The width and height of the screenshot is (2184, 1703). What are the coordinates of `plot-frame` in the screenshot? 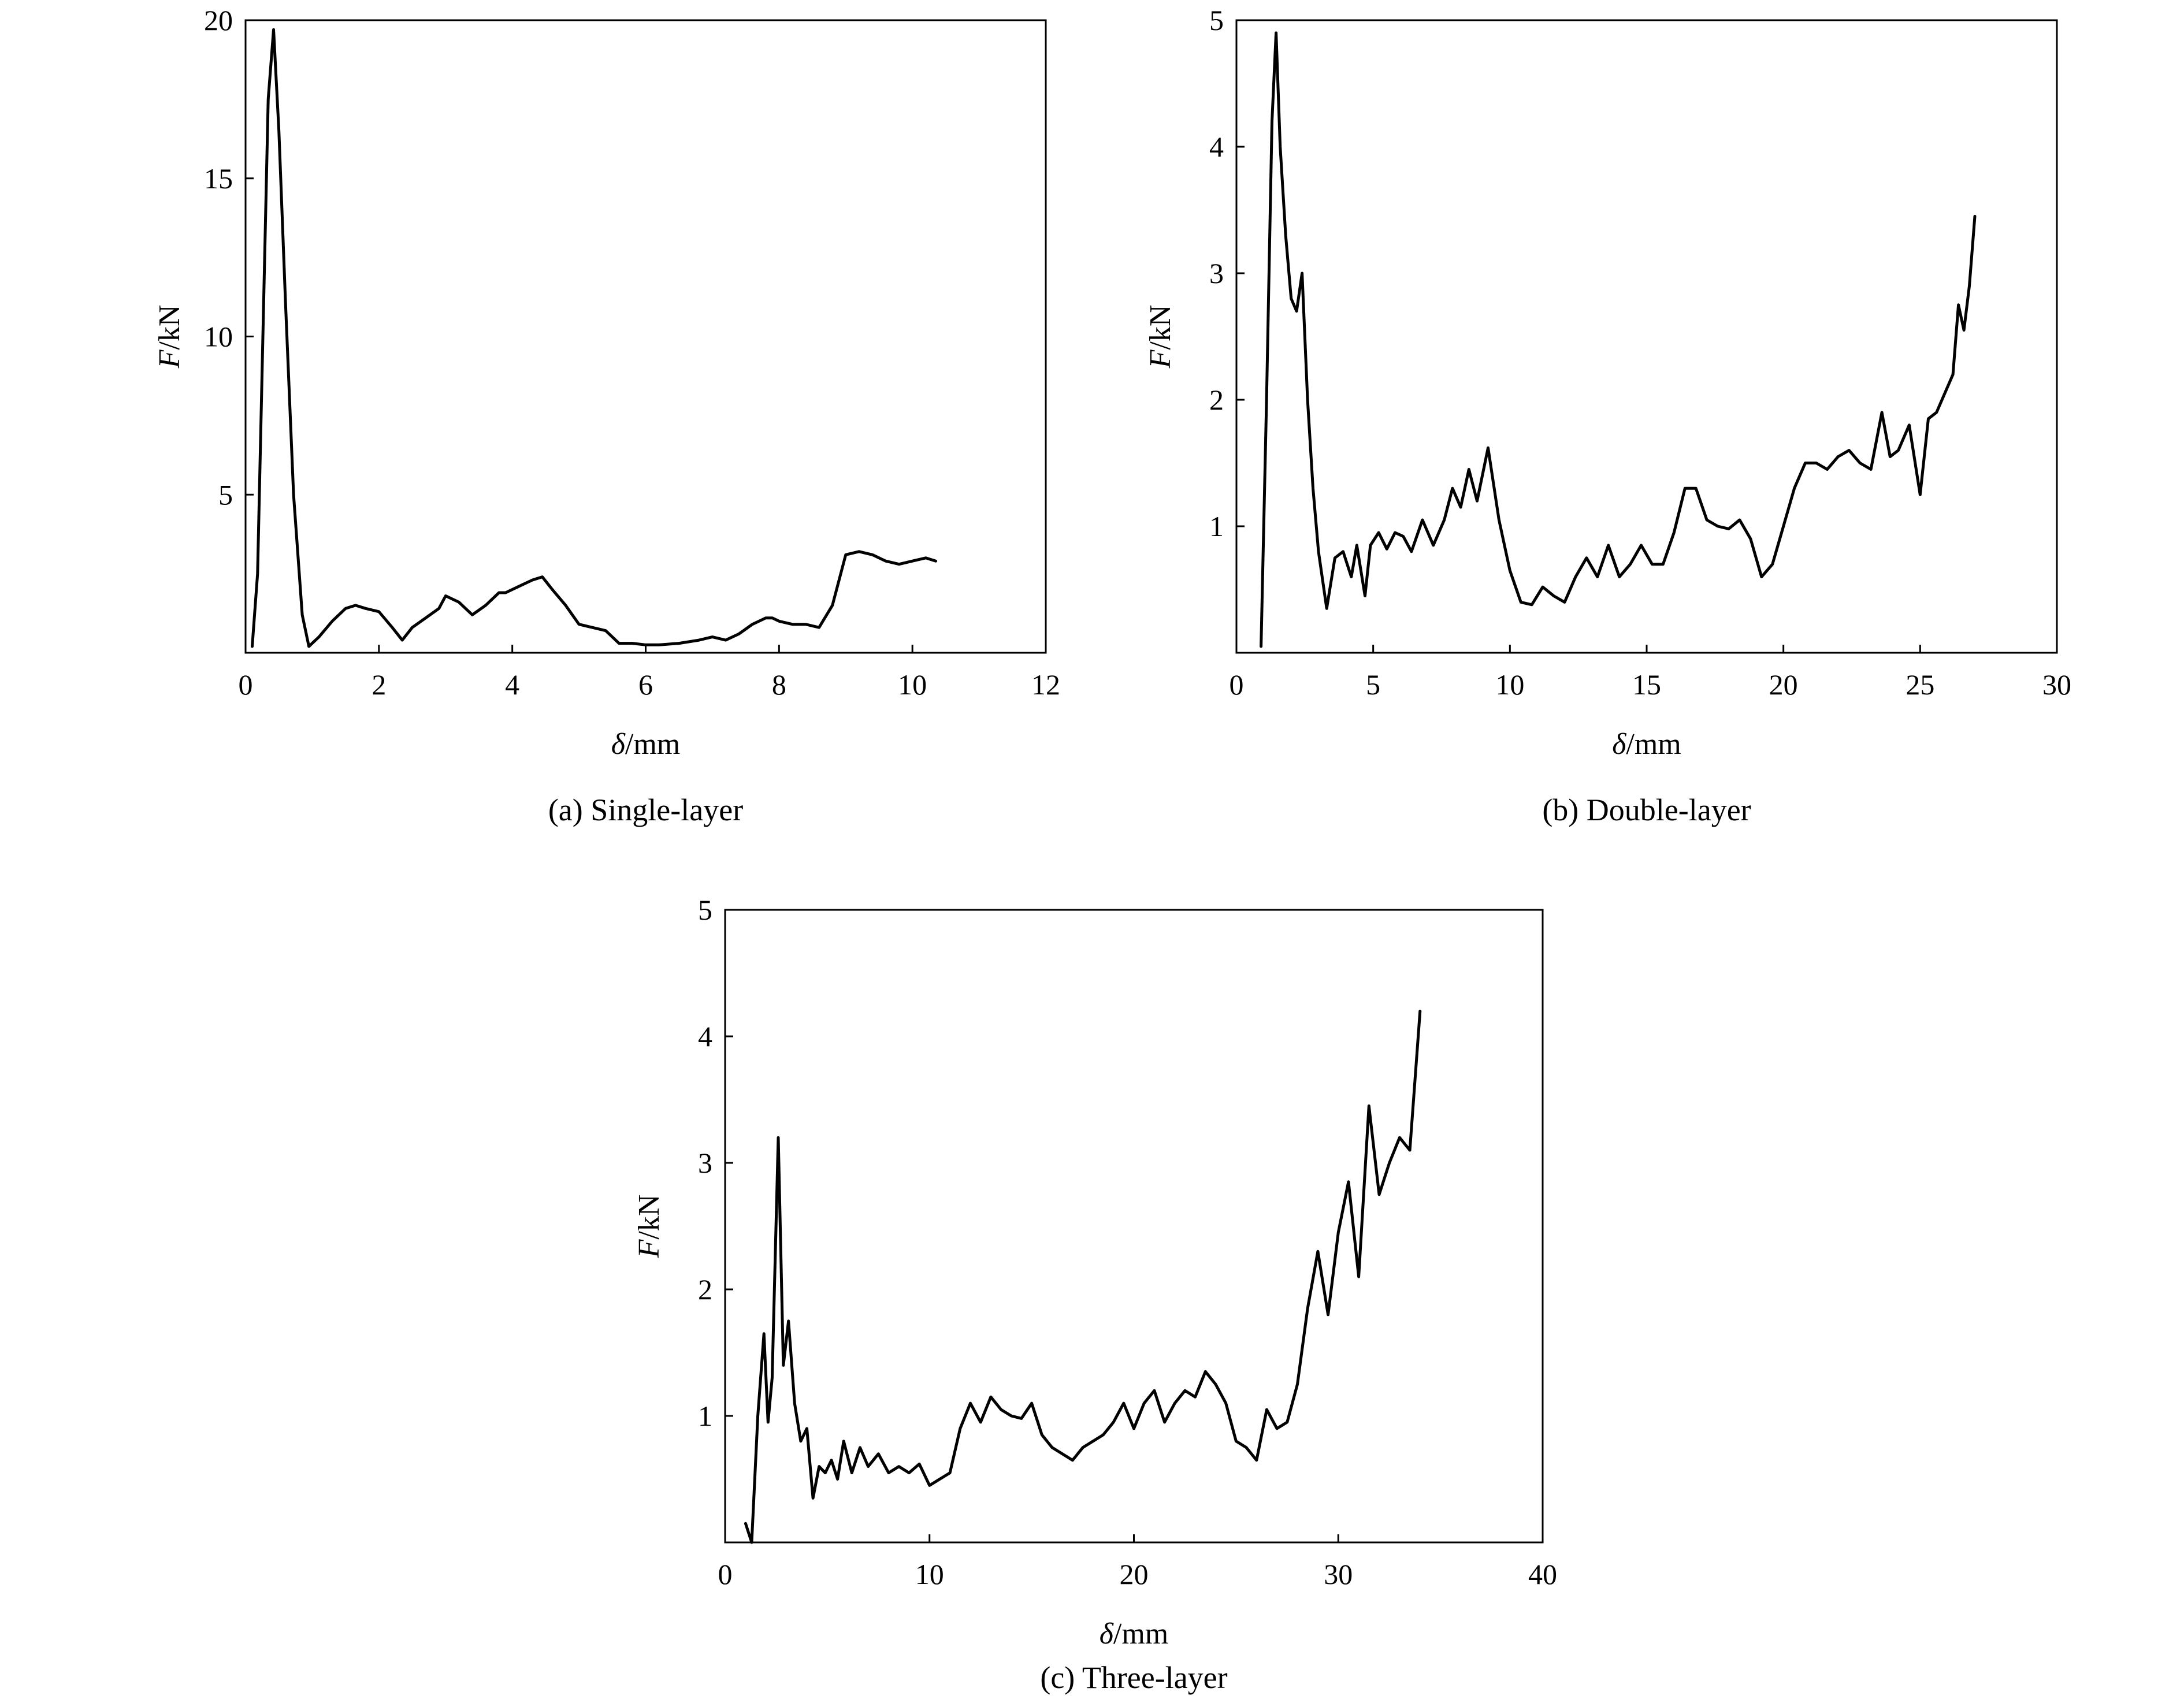 It's located at (1134, 1226).